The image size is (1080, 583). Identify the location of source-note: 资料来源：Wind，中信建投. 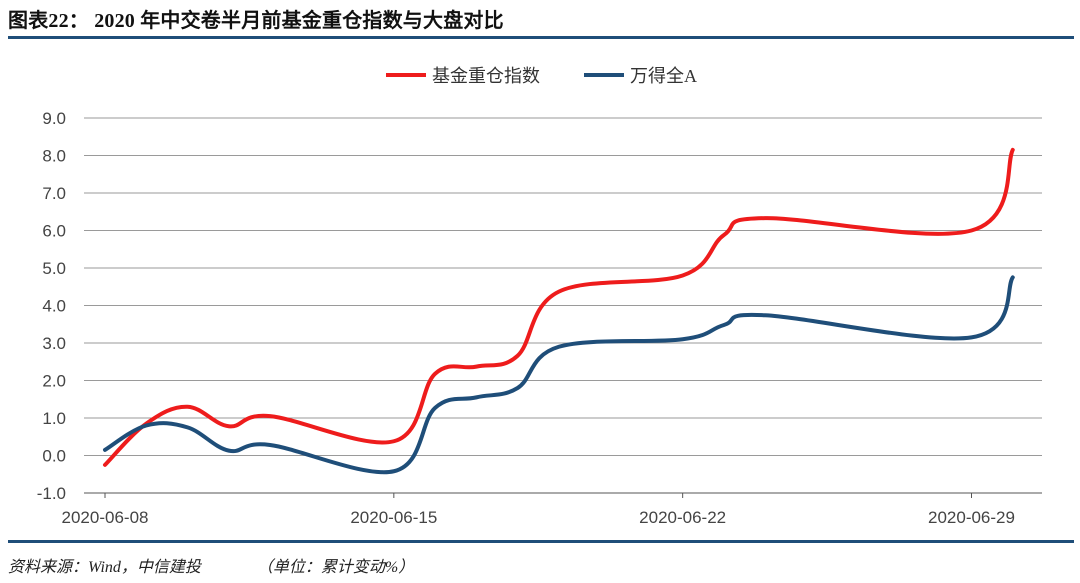
(104, 567).